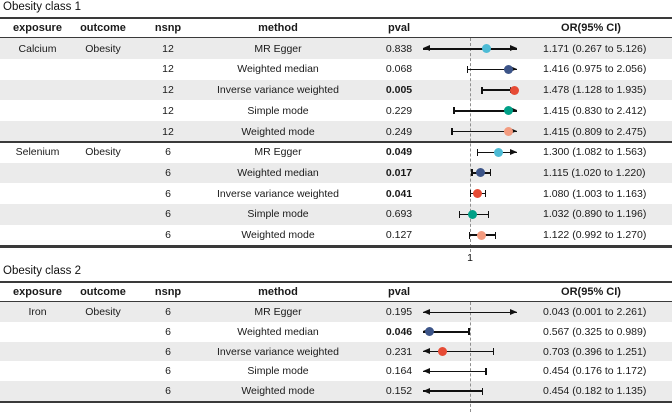  What do you see at coordinates (595, 351) in the screenshot?
I see `or-ci-cell: 0.703 (0.396 to 1.251)` at bounding box center [595, 351].